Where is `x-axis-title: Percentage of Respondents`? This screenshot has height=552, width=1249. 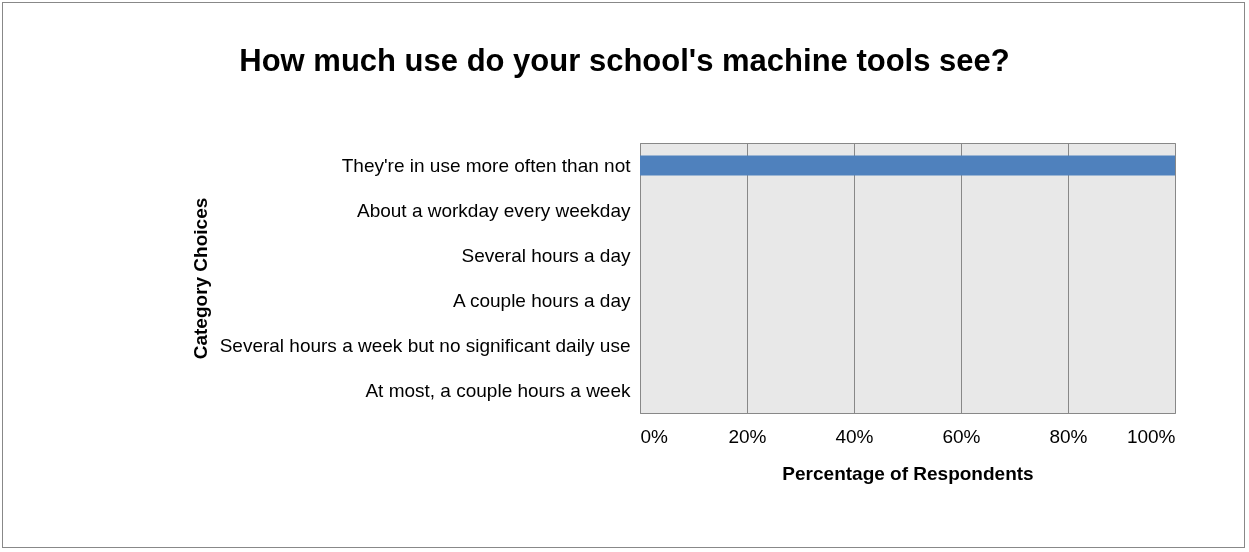 x-axis-title: Percentage of Respondents is located at coordinates (908, 473).